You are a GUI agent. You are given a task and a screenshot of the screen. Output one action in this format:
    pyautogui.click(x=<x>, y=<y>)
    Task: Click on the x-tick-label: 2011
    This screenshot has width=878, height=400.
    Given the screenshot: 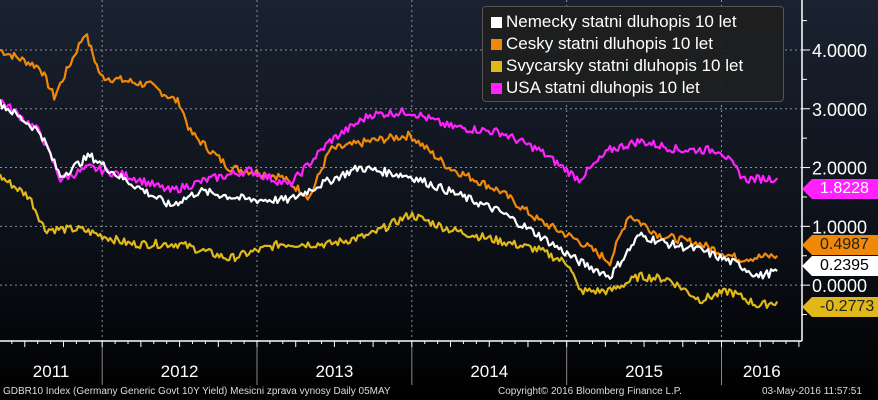 What is the action you would take?
    pyautogui.click(x=51, y=371)
    